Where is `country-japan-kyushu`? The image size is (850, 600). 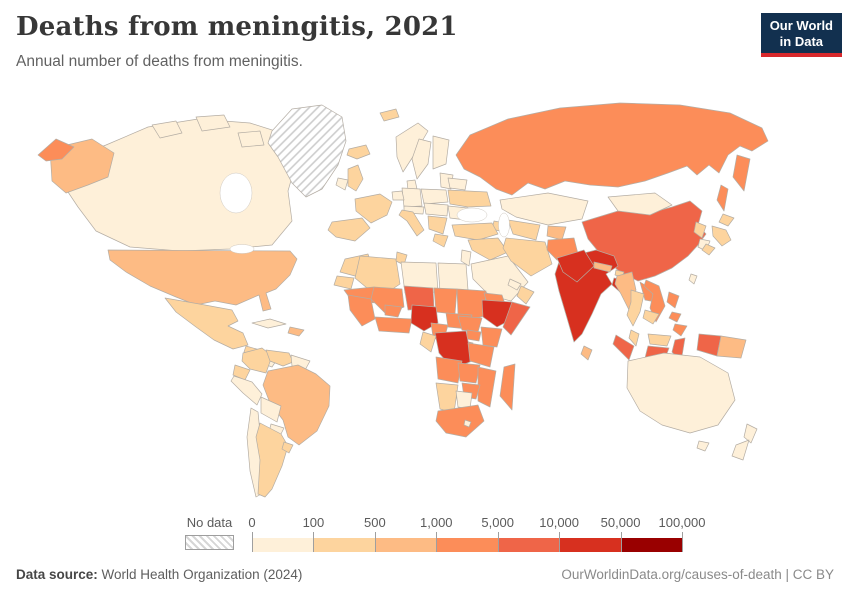 country-japan-kyushu is located at coordinates (708, 249).